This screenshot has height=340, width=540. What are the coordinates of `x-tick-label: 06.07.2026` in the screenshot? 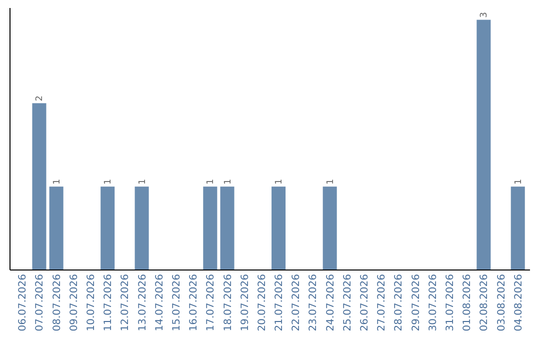 It's located at (23, 303).